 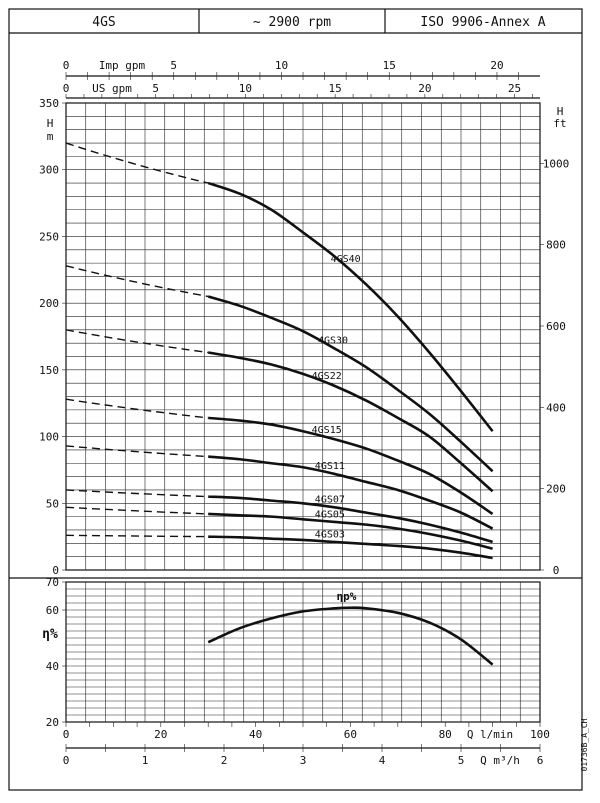 I want to click on curve-label-4gs30: 4GS30, so click(x=333, y=341).